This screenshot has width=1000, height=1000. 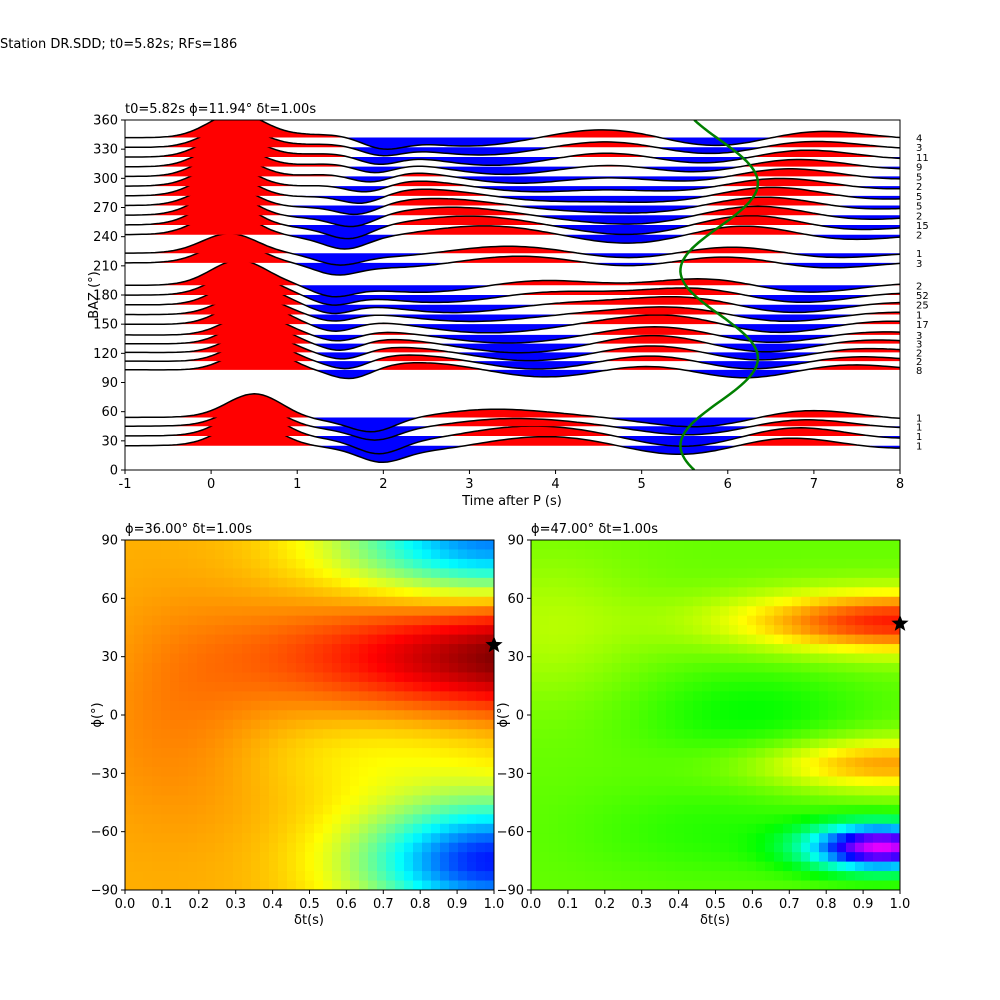 I want to click on trace-positive-fill, so click(x=512, y=165).